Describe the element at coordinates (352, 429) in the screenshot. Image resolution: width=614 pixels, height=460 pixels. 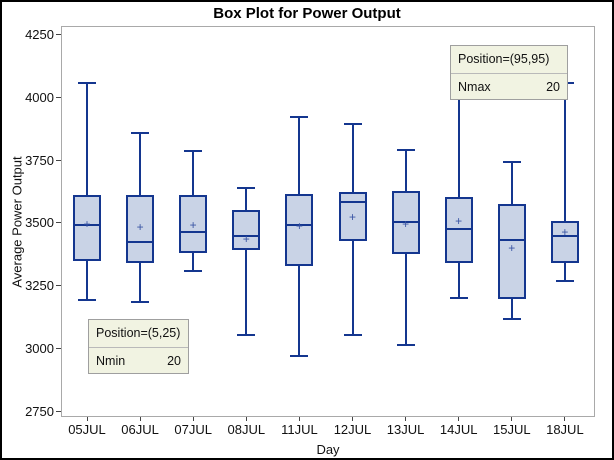
I see `x-tick-label: 12JUL` at that location.